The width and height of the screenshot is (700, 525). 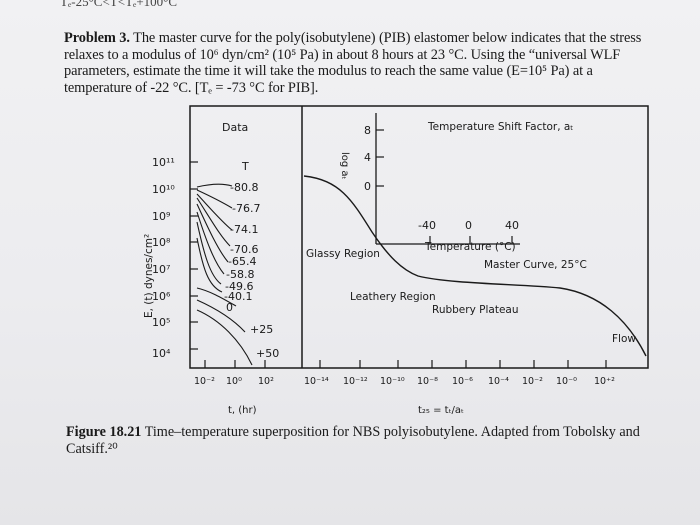 I want to click on master-curve-label: Master Curve, 25°C, so click(x=535, y=265).